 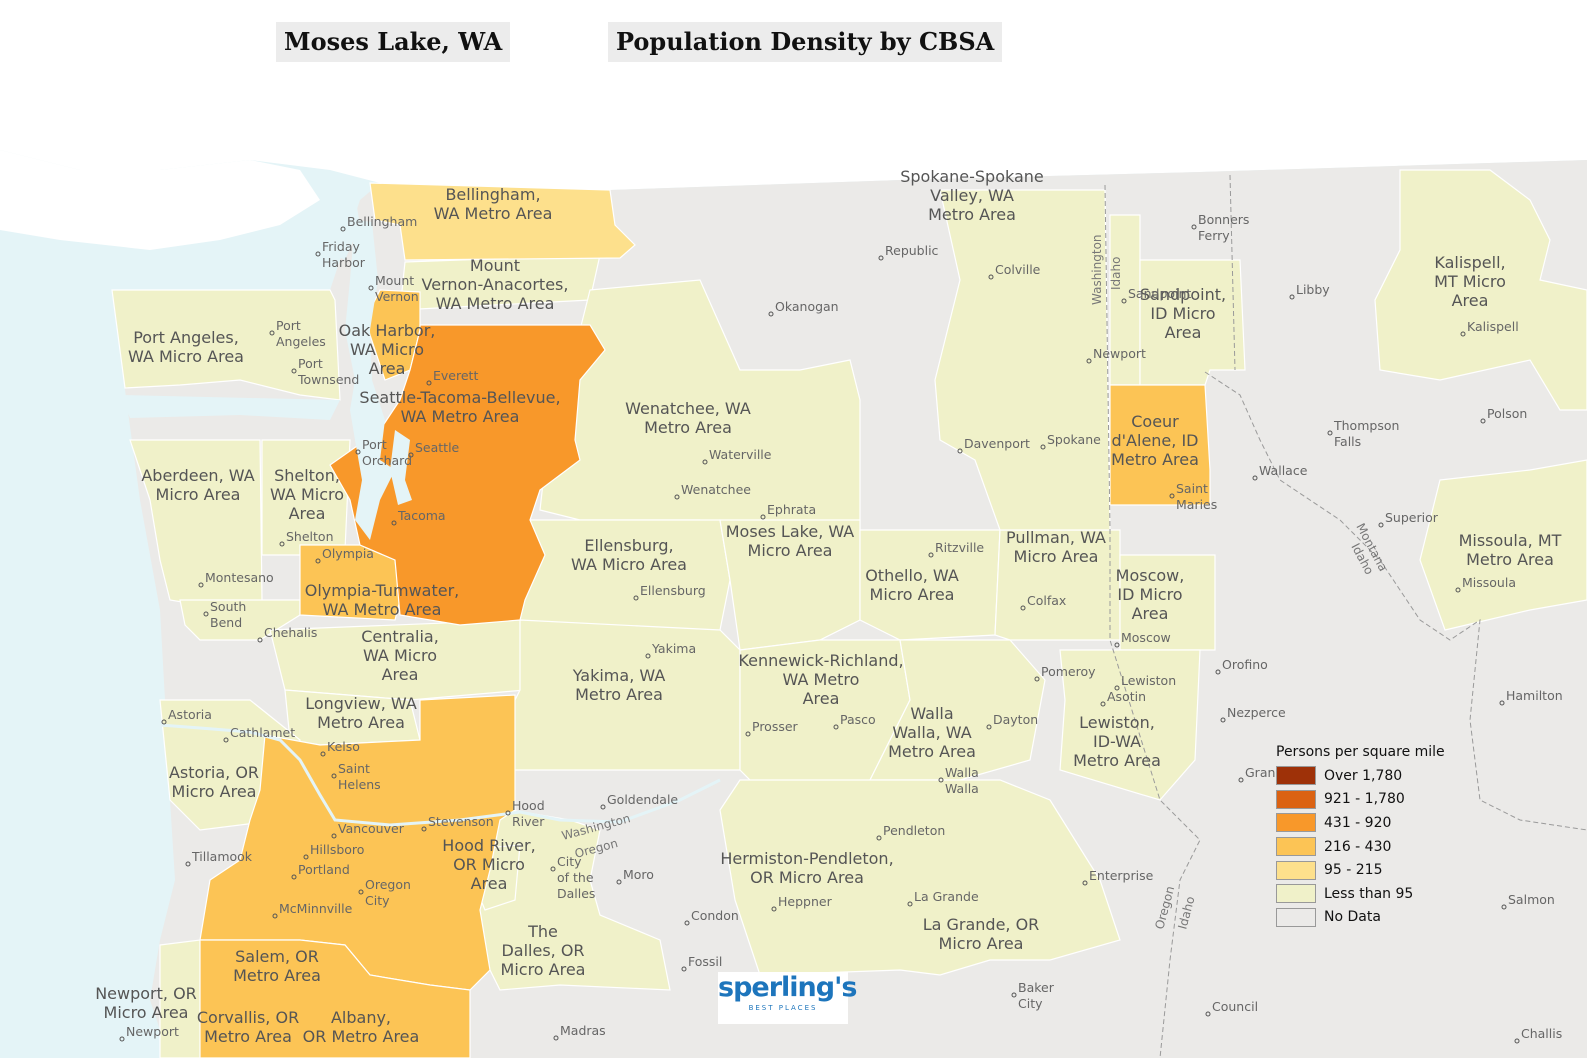 What do you see at coordinates (712, 491) in the screenshot?
I see `city-label: Wenatchee` at bounding box center [712, 491].